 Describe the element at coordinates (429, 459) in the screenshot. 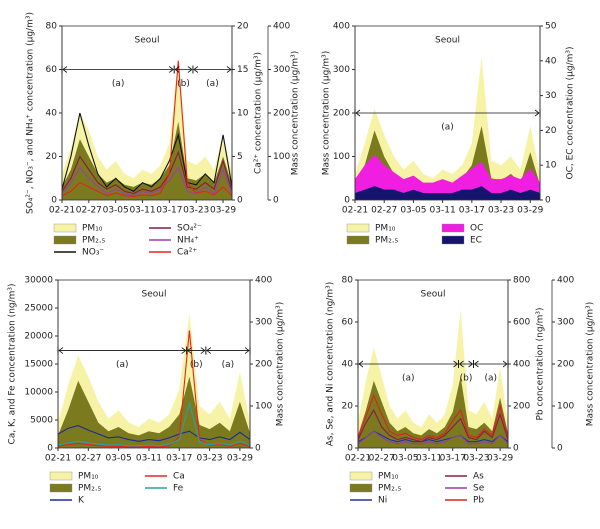

I see `x-tick-label: 03-11` at that location.